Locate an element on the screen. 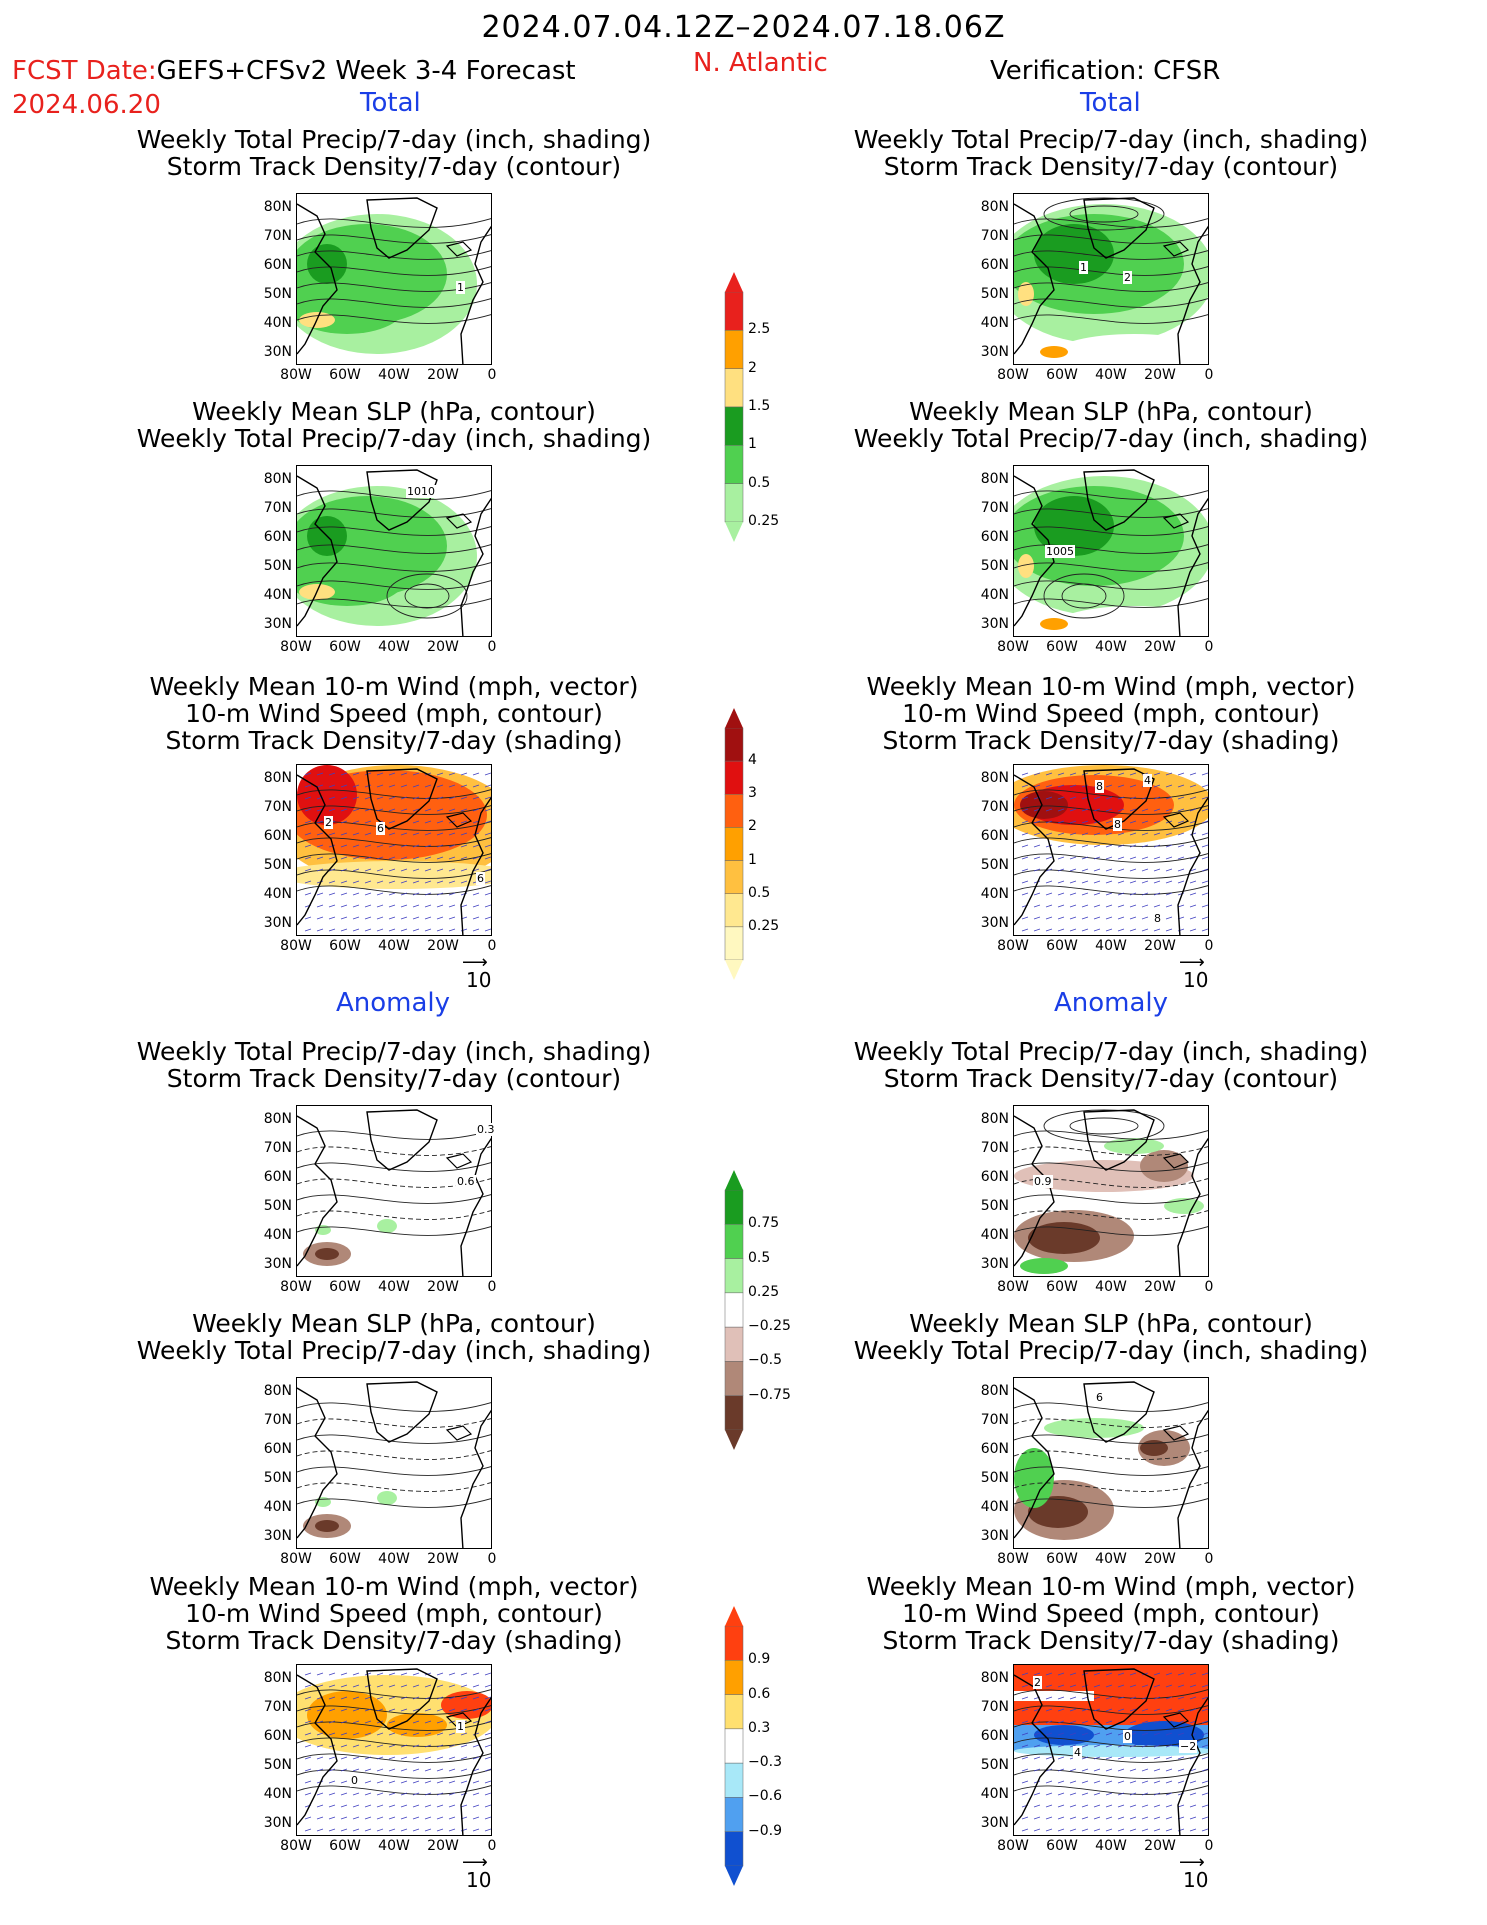 This screenshot has height=1925, width=1487. panel-title-line: Weekly Mean 10-m Wind (mph, vector) is located at coordinates (394, 1586).